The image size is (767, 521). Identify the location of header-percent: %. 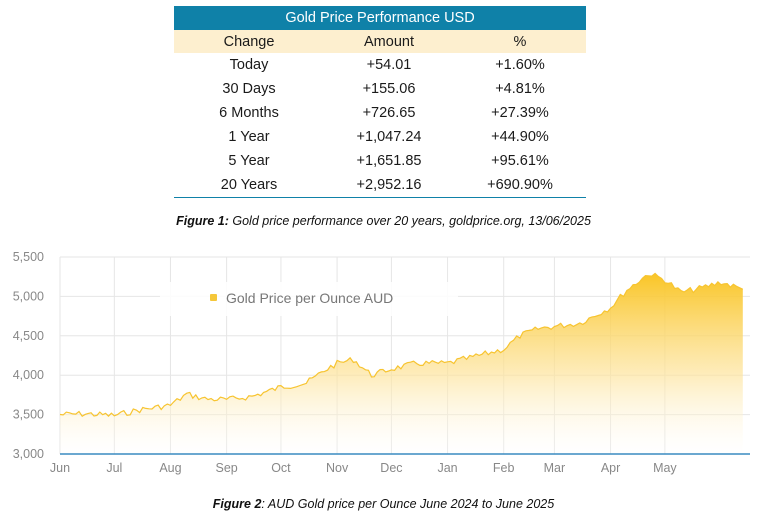
(520, 41).